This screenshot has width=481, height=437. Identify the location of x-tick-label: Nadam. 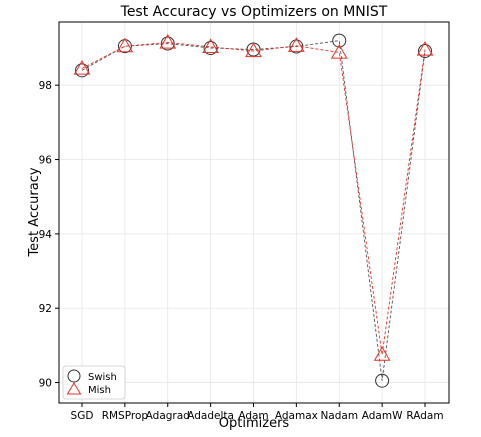
(339, 416).